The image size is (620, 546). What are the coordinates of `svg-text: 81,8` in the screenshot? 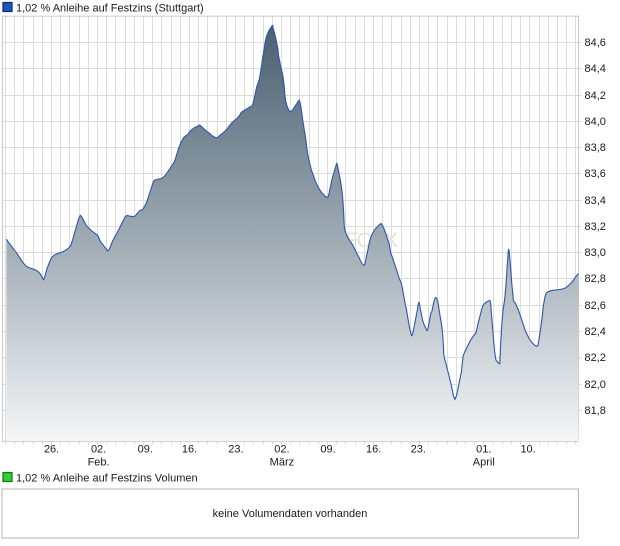 It's located at (595, 411).